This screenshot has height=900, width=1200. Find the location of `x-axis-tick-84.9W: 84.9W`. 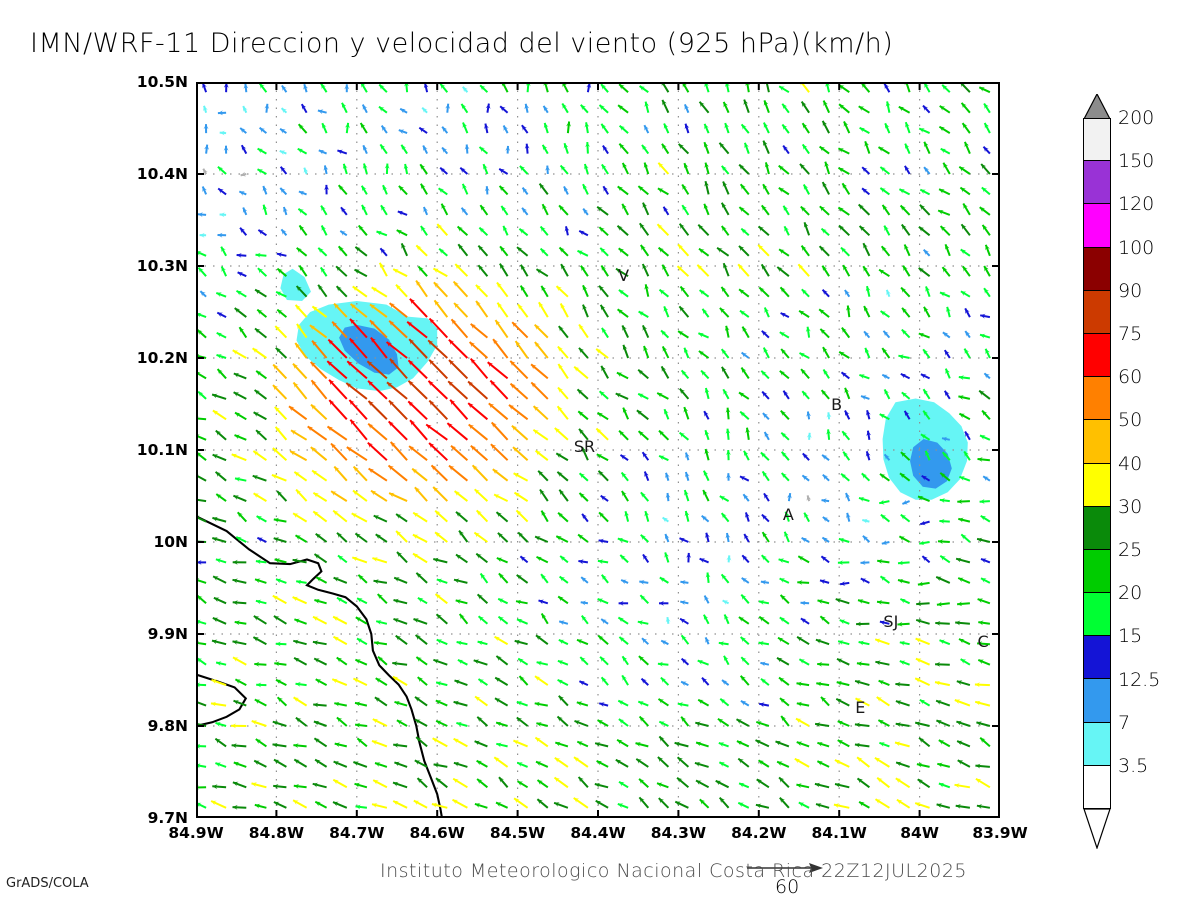

x-axis-tick-84.9W: 84.9W is located at coordinates (196, 833).